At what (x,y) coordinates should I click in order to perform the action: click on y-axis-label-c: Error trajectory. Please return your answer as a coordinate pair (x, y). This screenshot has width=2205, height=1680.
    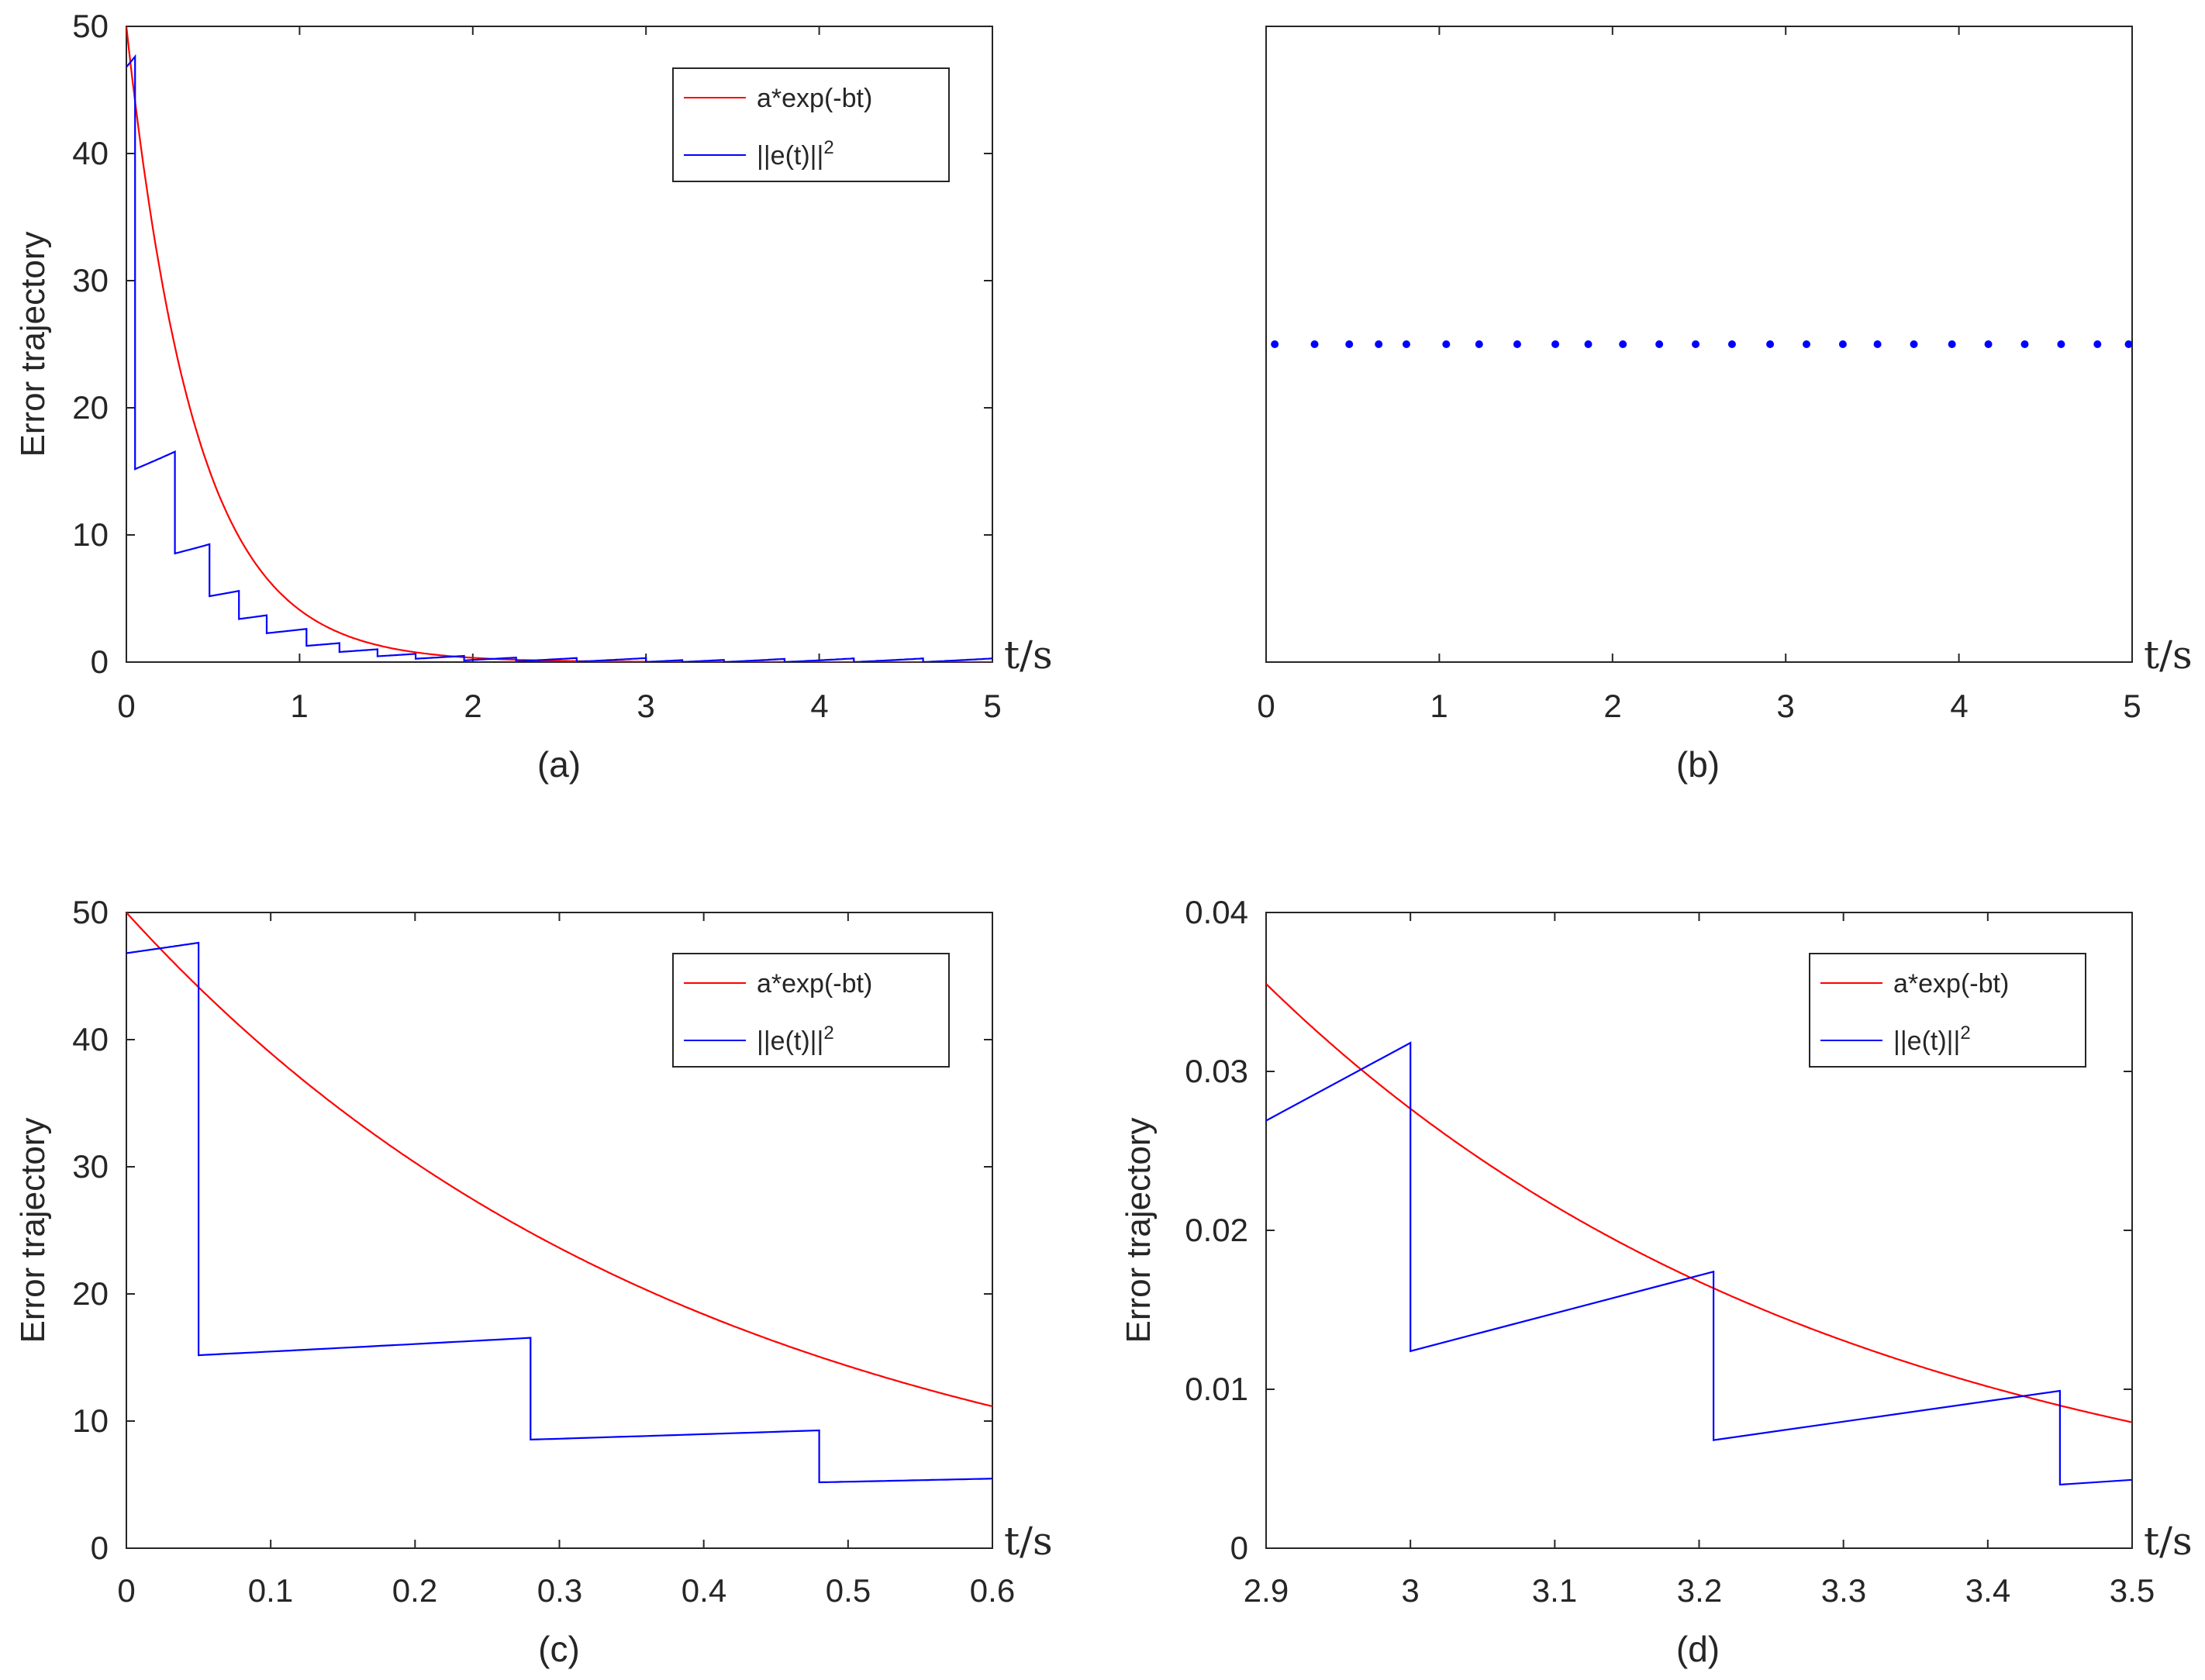
    Looking at the image, I should click on (33, 1231).